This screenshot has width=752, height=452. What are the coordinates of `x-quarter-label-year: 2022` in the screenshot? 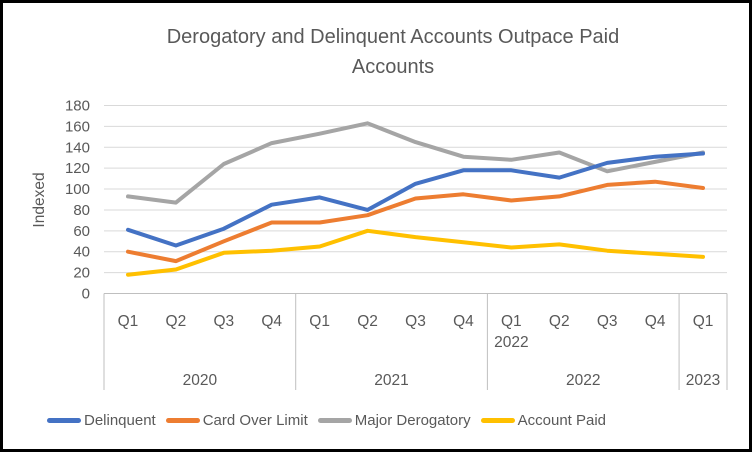 It's located at (511, 342).